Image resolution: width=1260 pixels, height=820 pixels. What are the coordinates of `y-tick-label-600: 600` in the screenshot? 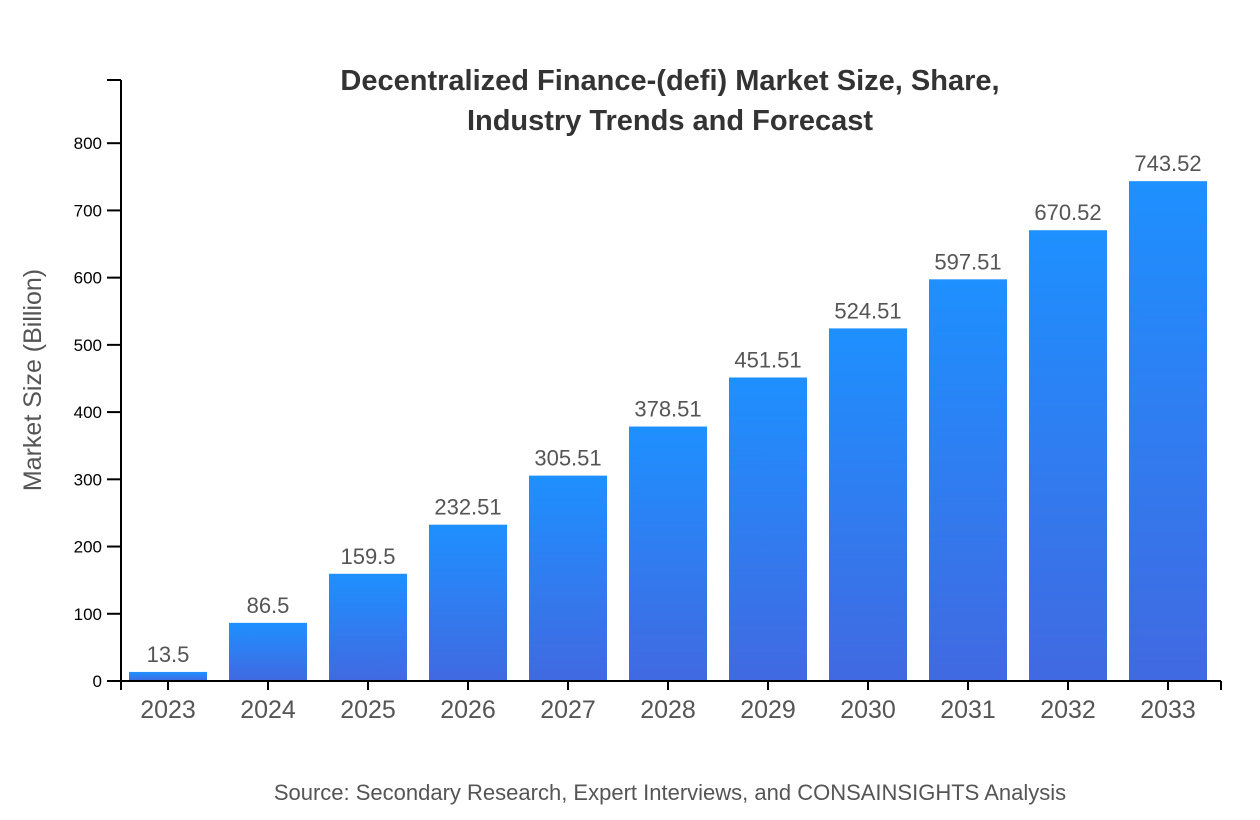 It's located at (88, 278).